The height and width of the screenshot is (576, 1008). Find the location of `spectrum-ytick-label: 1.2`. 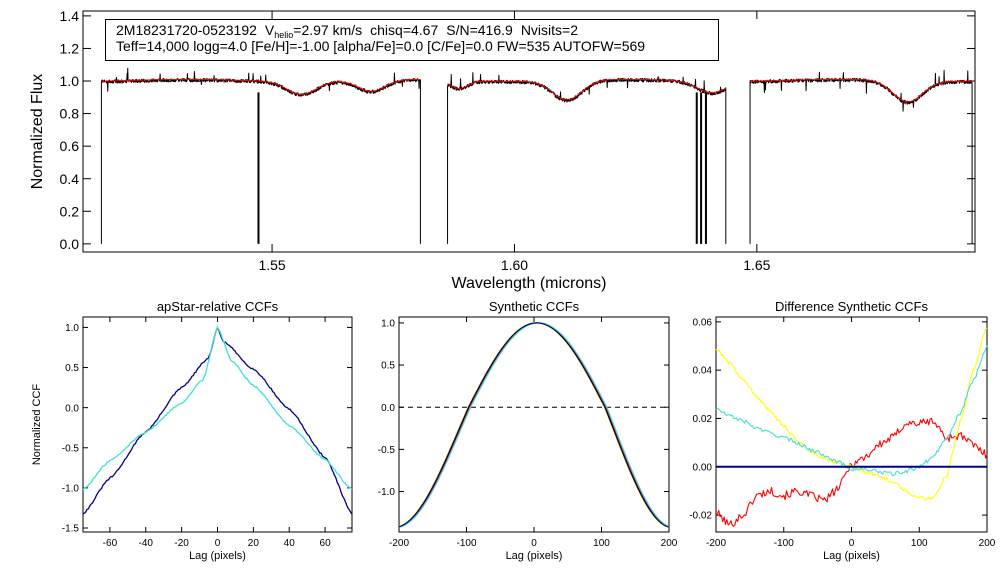

spectrum-ytick-label: 1.2 is located at coordinates (70, 48).